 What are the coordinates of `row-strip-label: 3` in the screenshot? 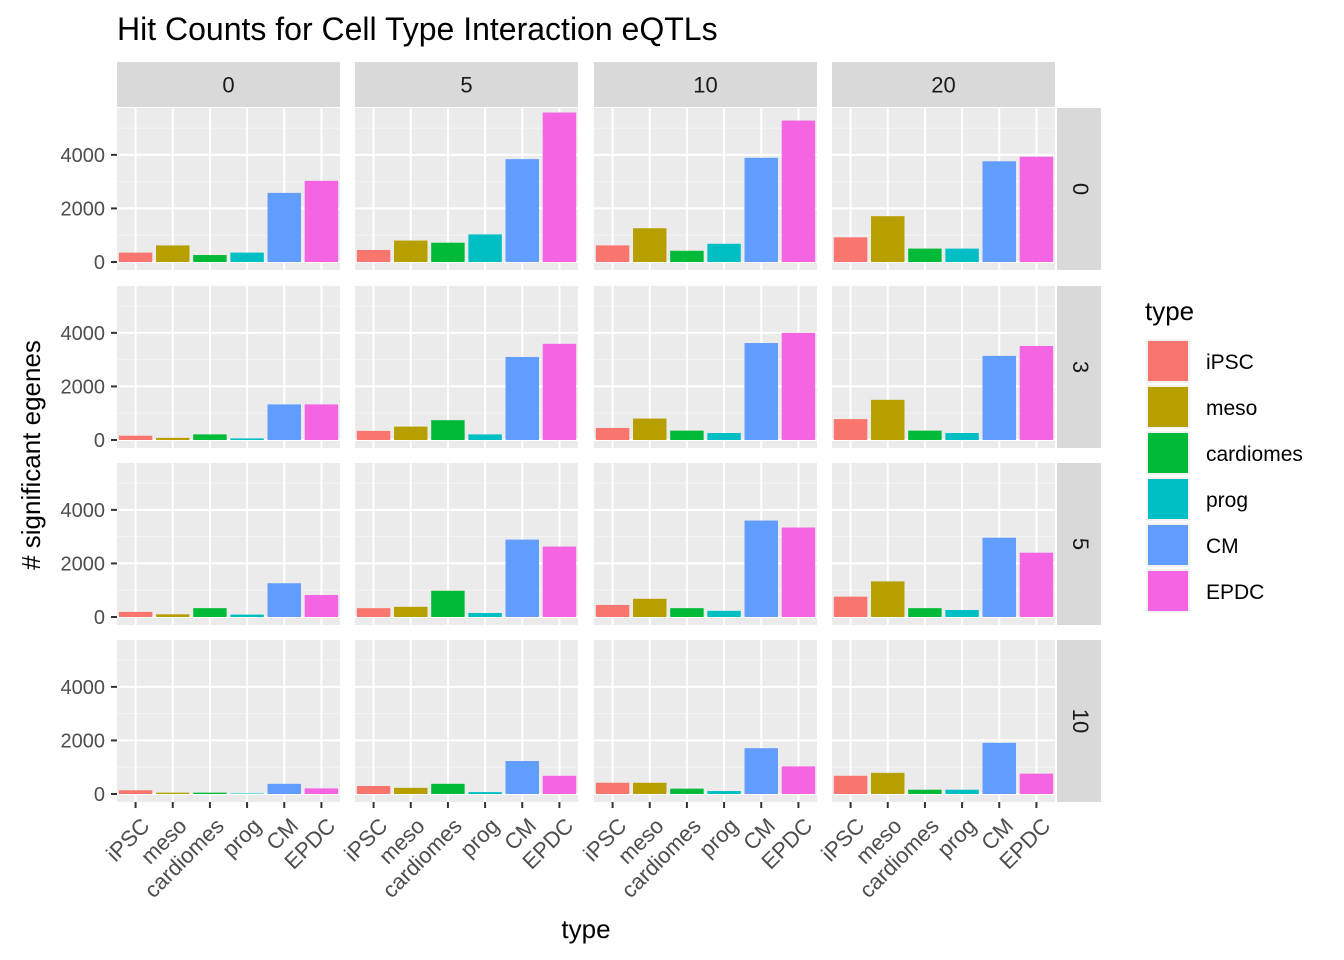 It's located at (1080, 367).